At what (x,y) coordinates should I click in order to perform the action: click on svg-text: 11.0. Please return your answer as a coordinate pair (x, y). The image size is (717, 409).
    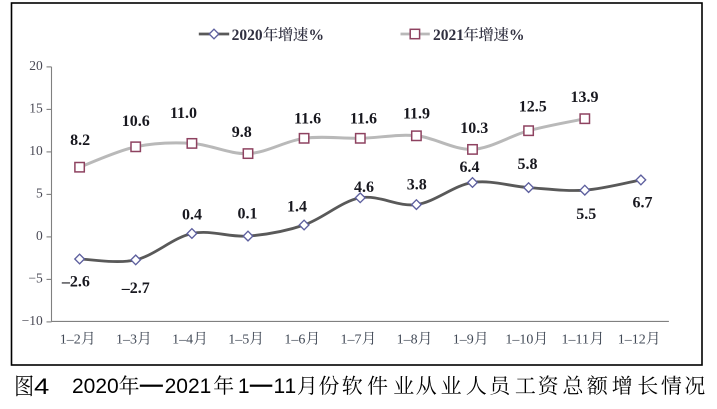
    Looking at the image, I should click on (183, 113).